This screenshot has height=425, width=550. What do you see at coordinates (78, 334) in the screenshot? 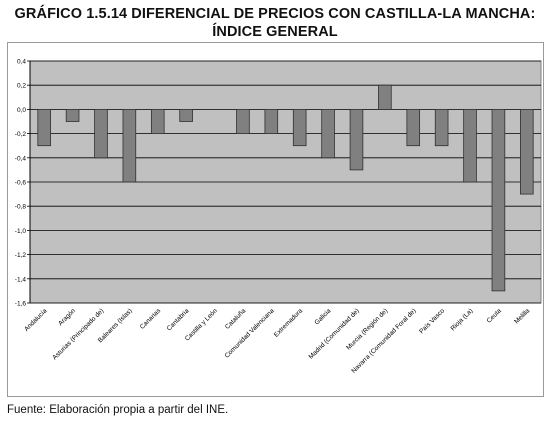
I see `x-category-label: Asturias (Principado de)` at bounding box center [78, 334].